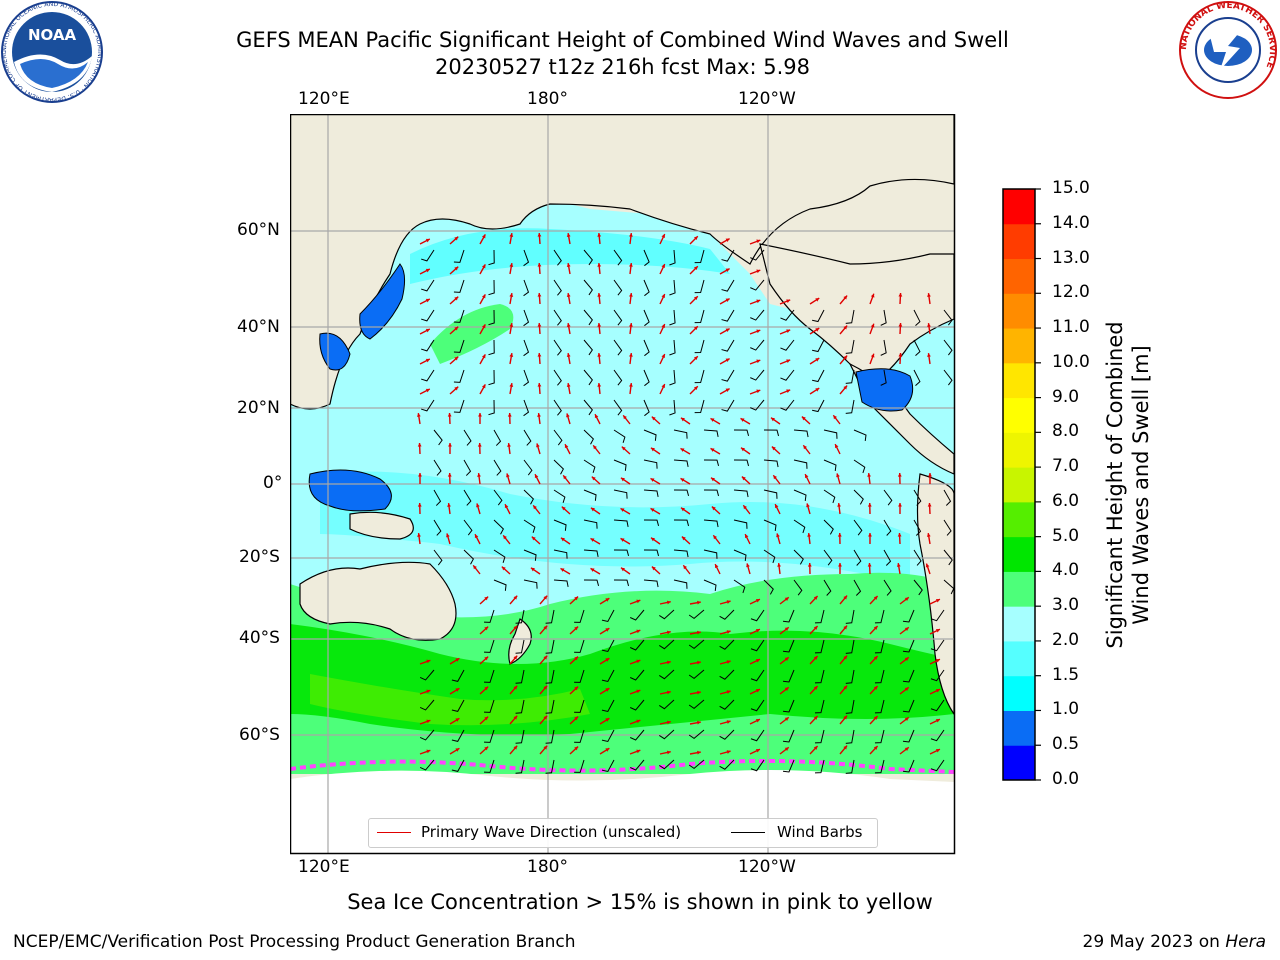 The height and width of the screenshot is (960, 1280). Describe the element at coordinates (767, 99) in the screenshot. I see `lon-tick-top-120w: 120°W` at that location.